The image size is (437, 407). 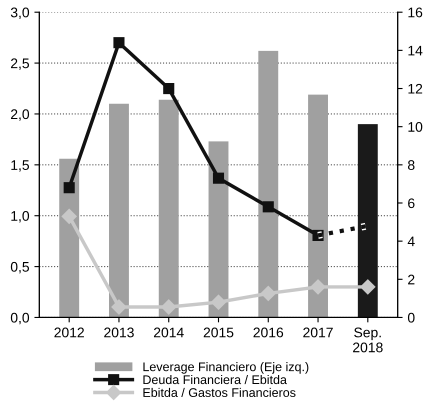 What do you see at coordinates (411, 203) in the screenshot?
I see `y2-tick-label: 6` at bounding box center [411, 203].